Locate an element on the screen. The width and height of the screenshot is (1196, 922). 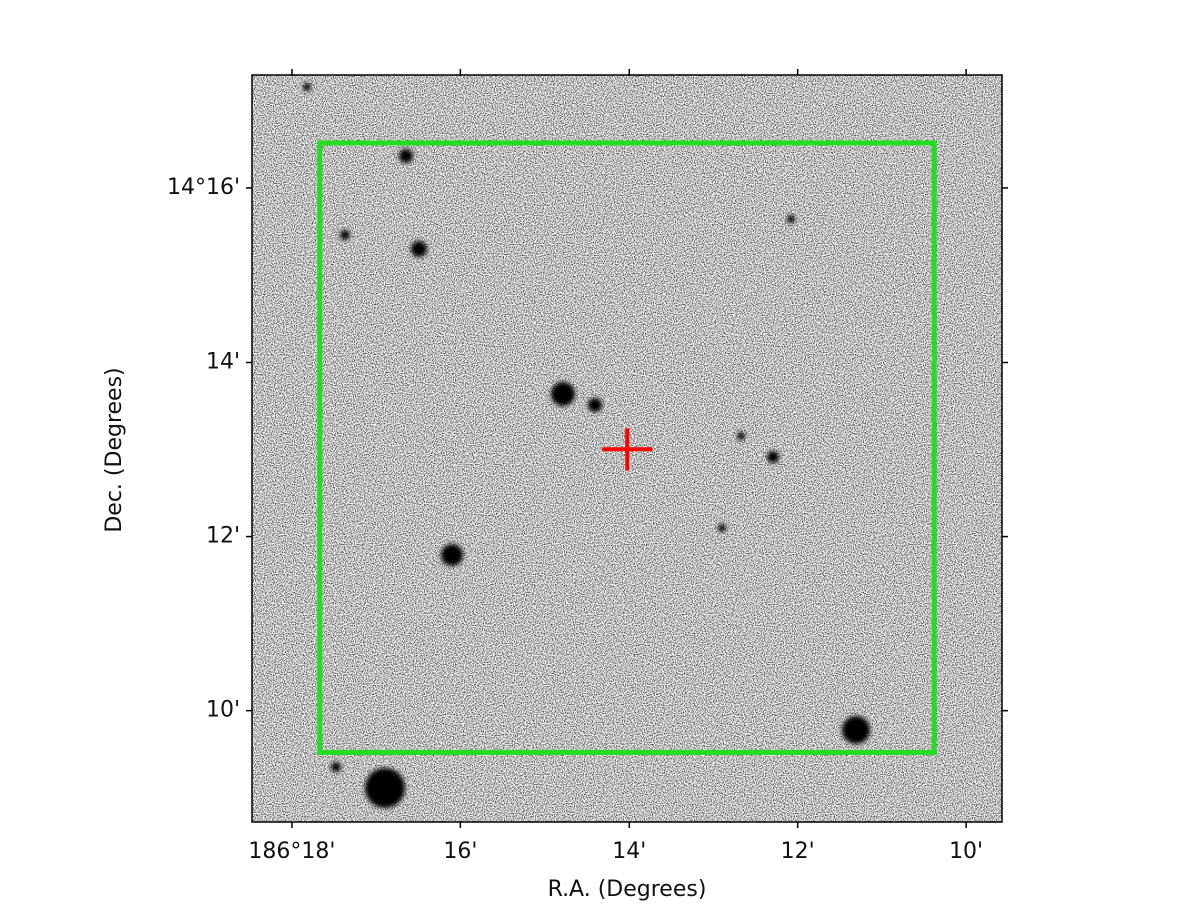
x-tick-label: 12' is located at coordinates (798, 851).